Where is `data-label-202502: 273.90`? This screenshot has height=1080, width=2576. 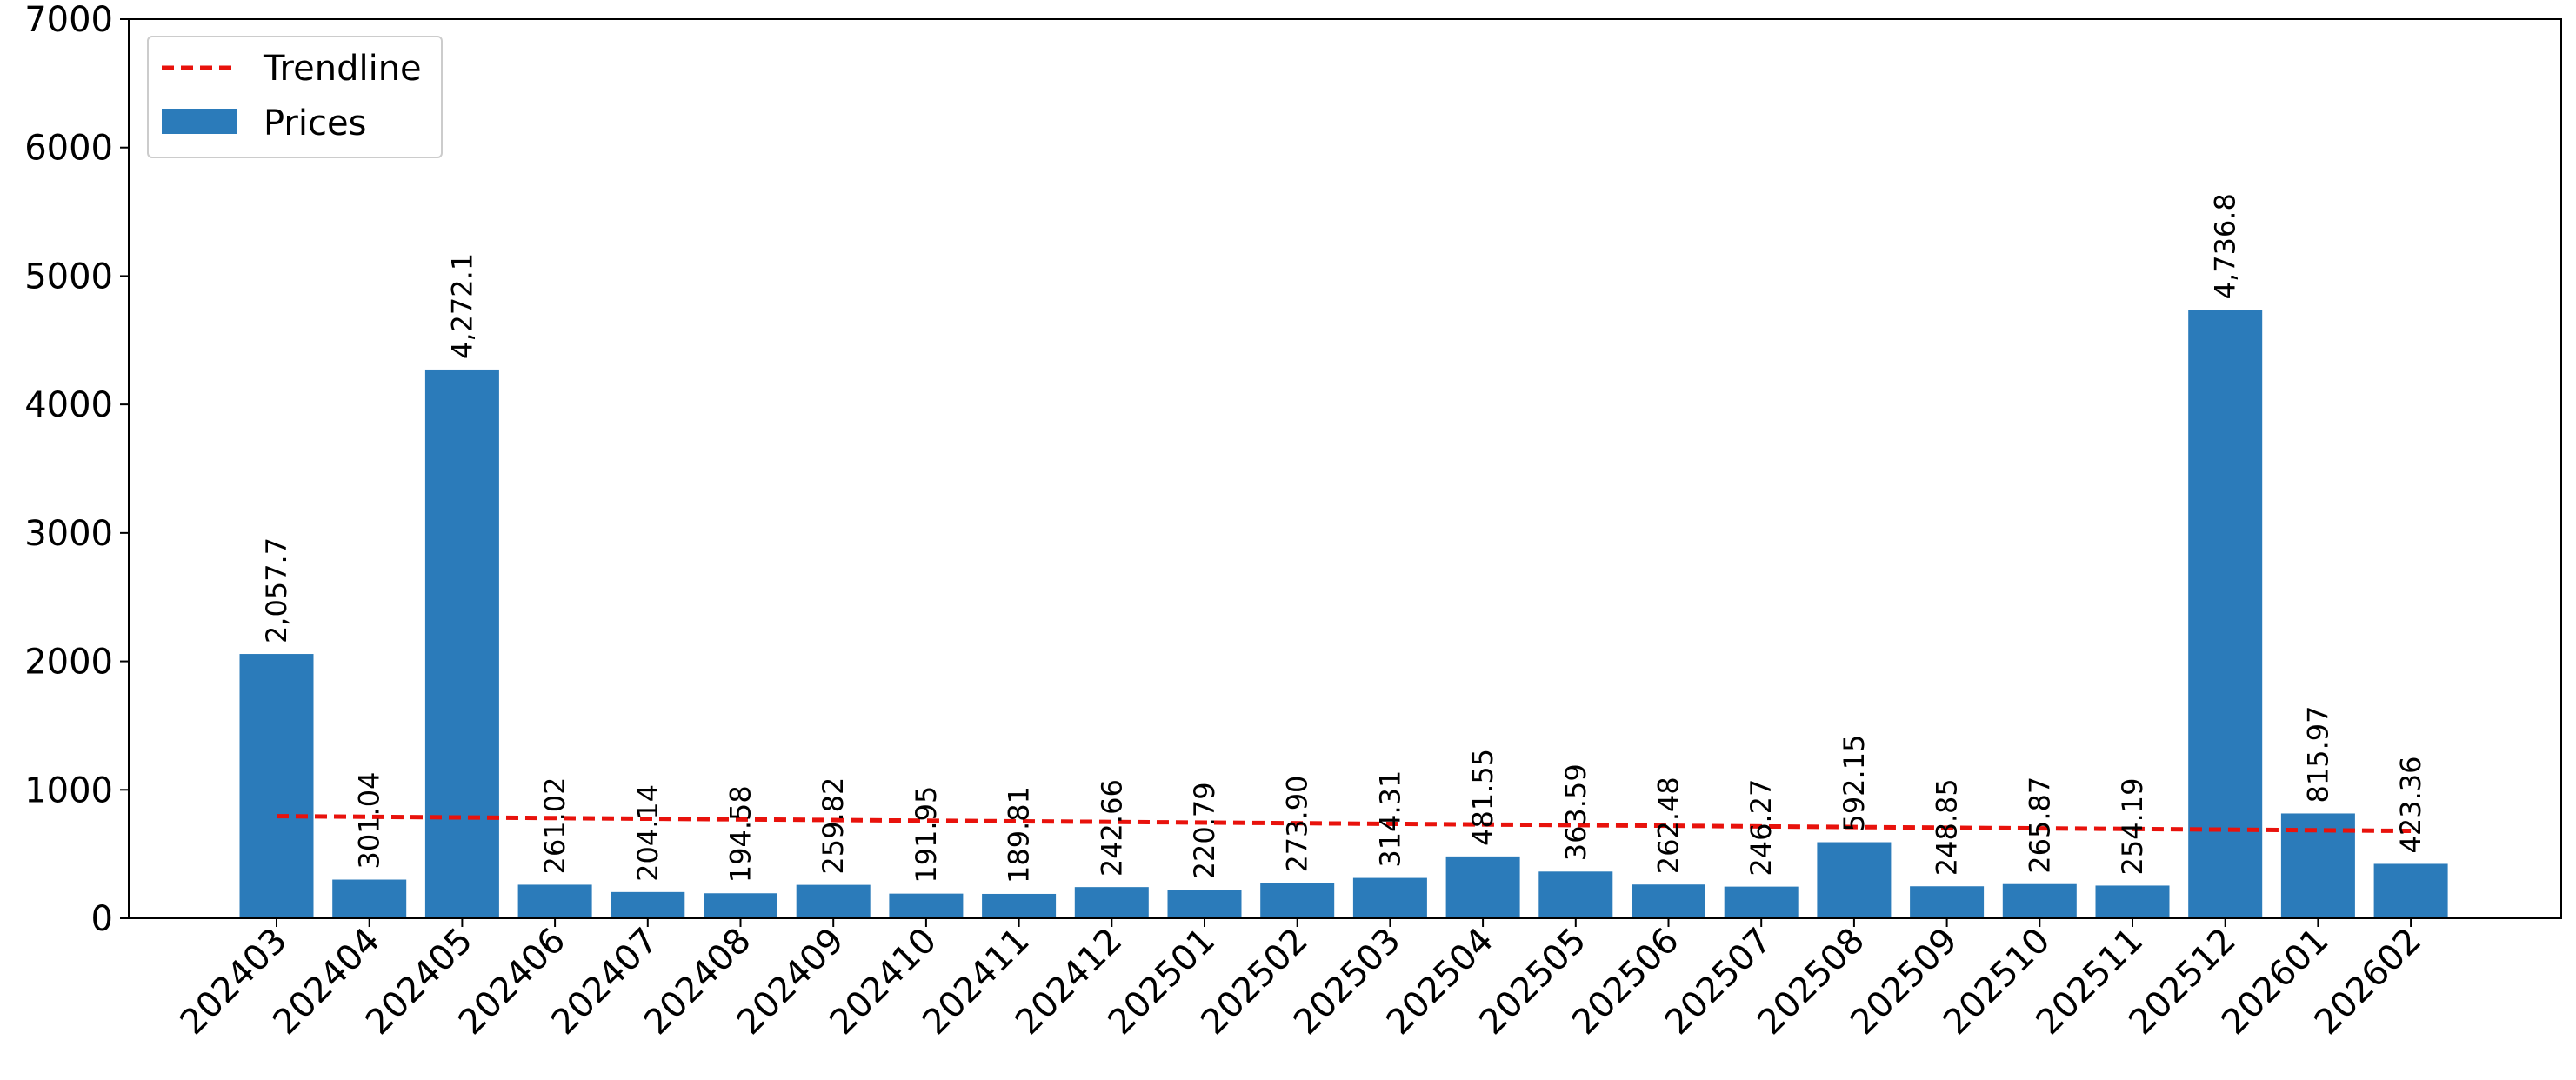
data-label-202502: 273.90 is located at coordinates (1297, 824).